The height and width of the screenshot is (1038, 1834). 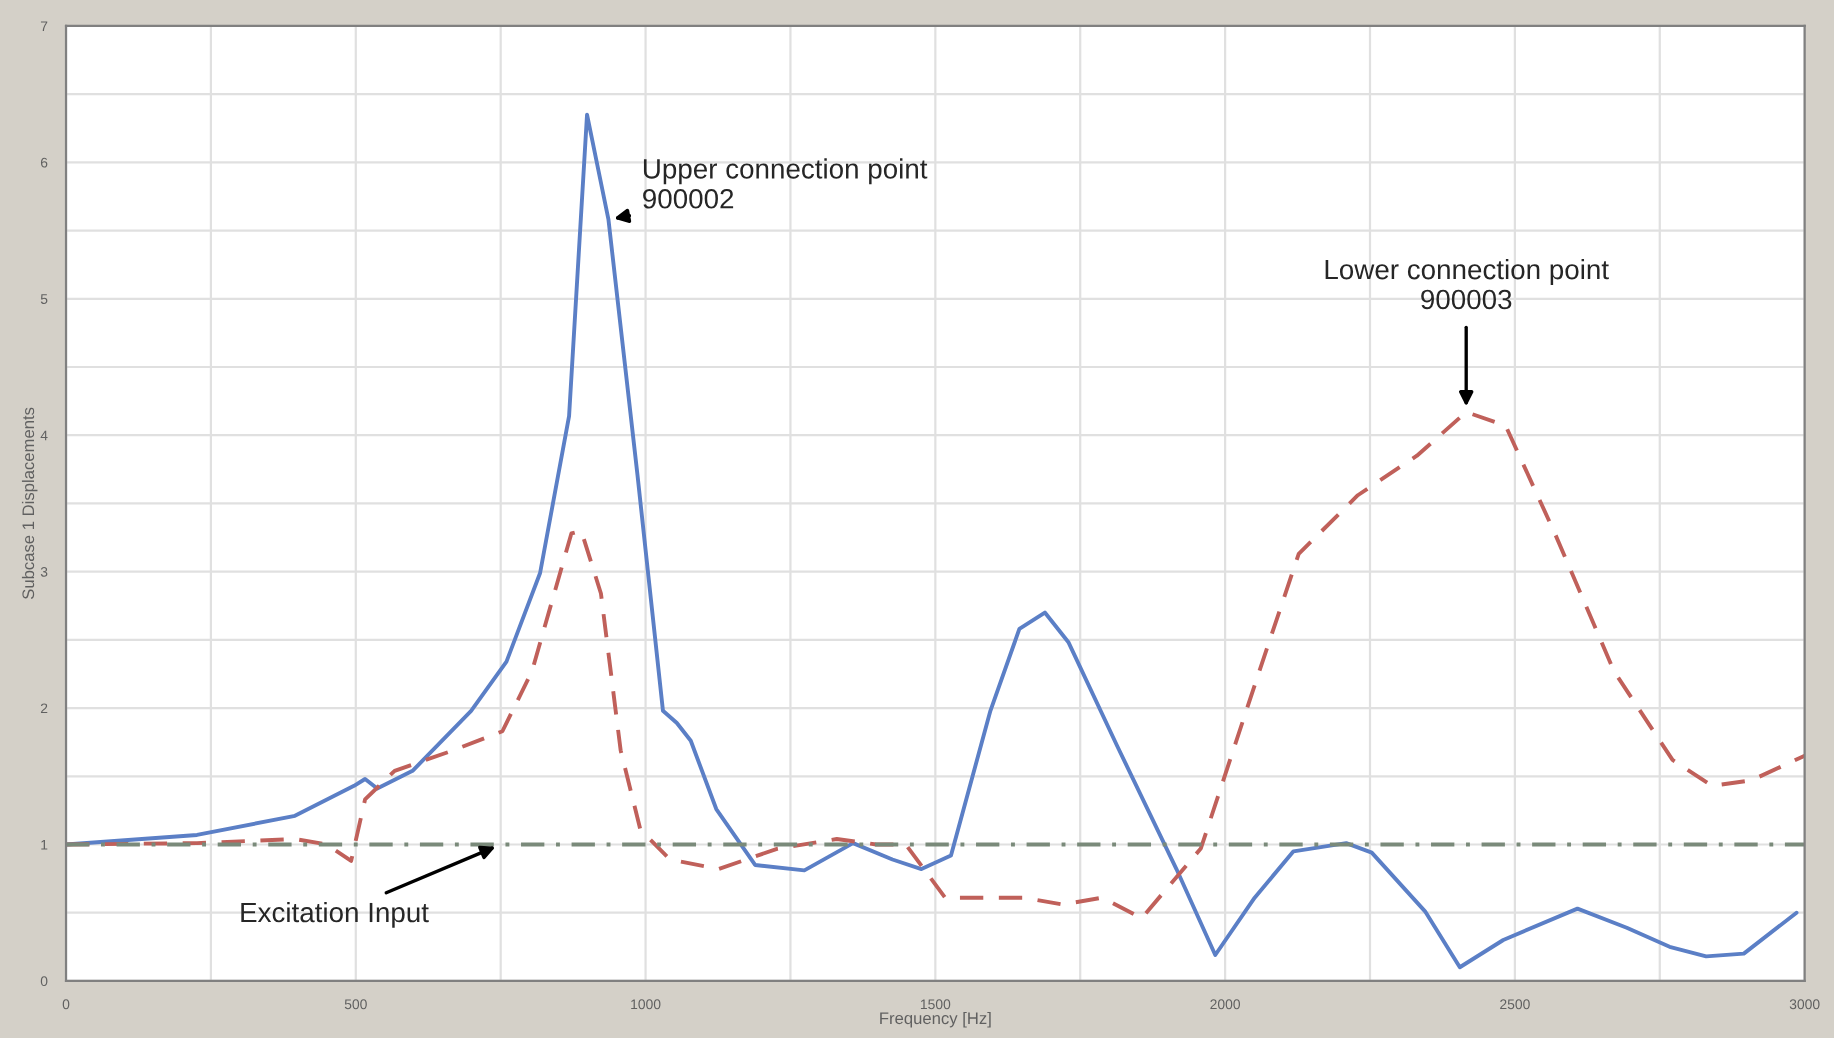 What do you see at coordinates (29, 503) in the screenshot?
I see `y-axis-title: Subcase 1 Displacements` at bounding box center [29, 503].